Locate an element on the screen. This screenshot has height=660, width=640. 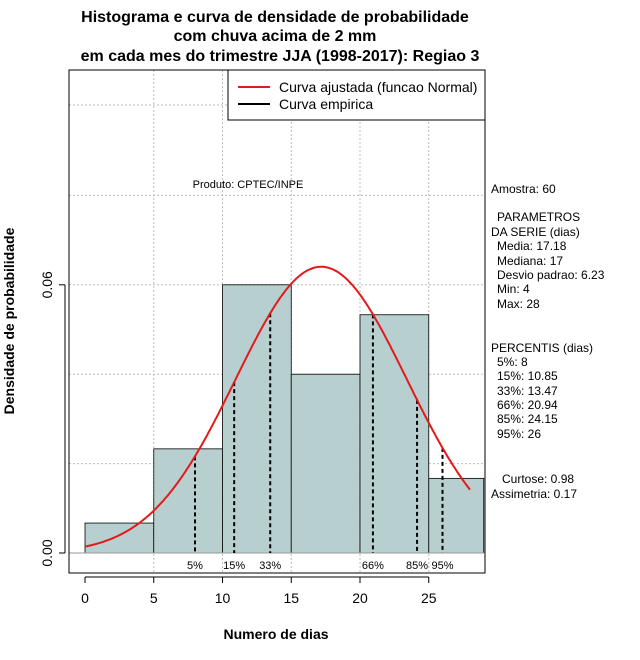
x-tick-label: 20 is located at coordinates (360, 598).